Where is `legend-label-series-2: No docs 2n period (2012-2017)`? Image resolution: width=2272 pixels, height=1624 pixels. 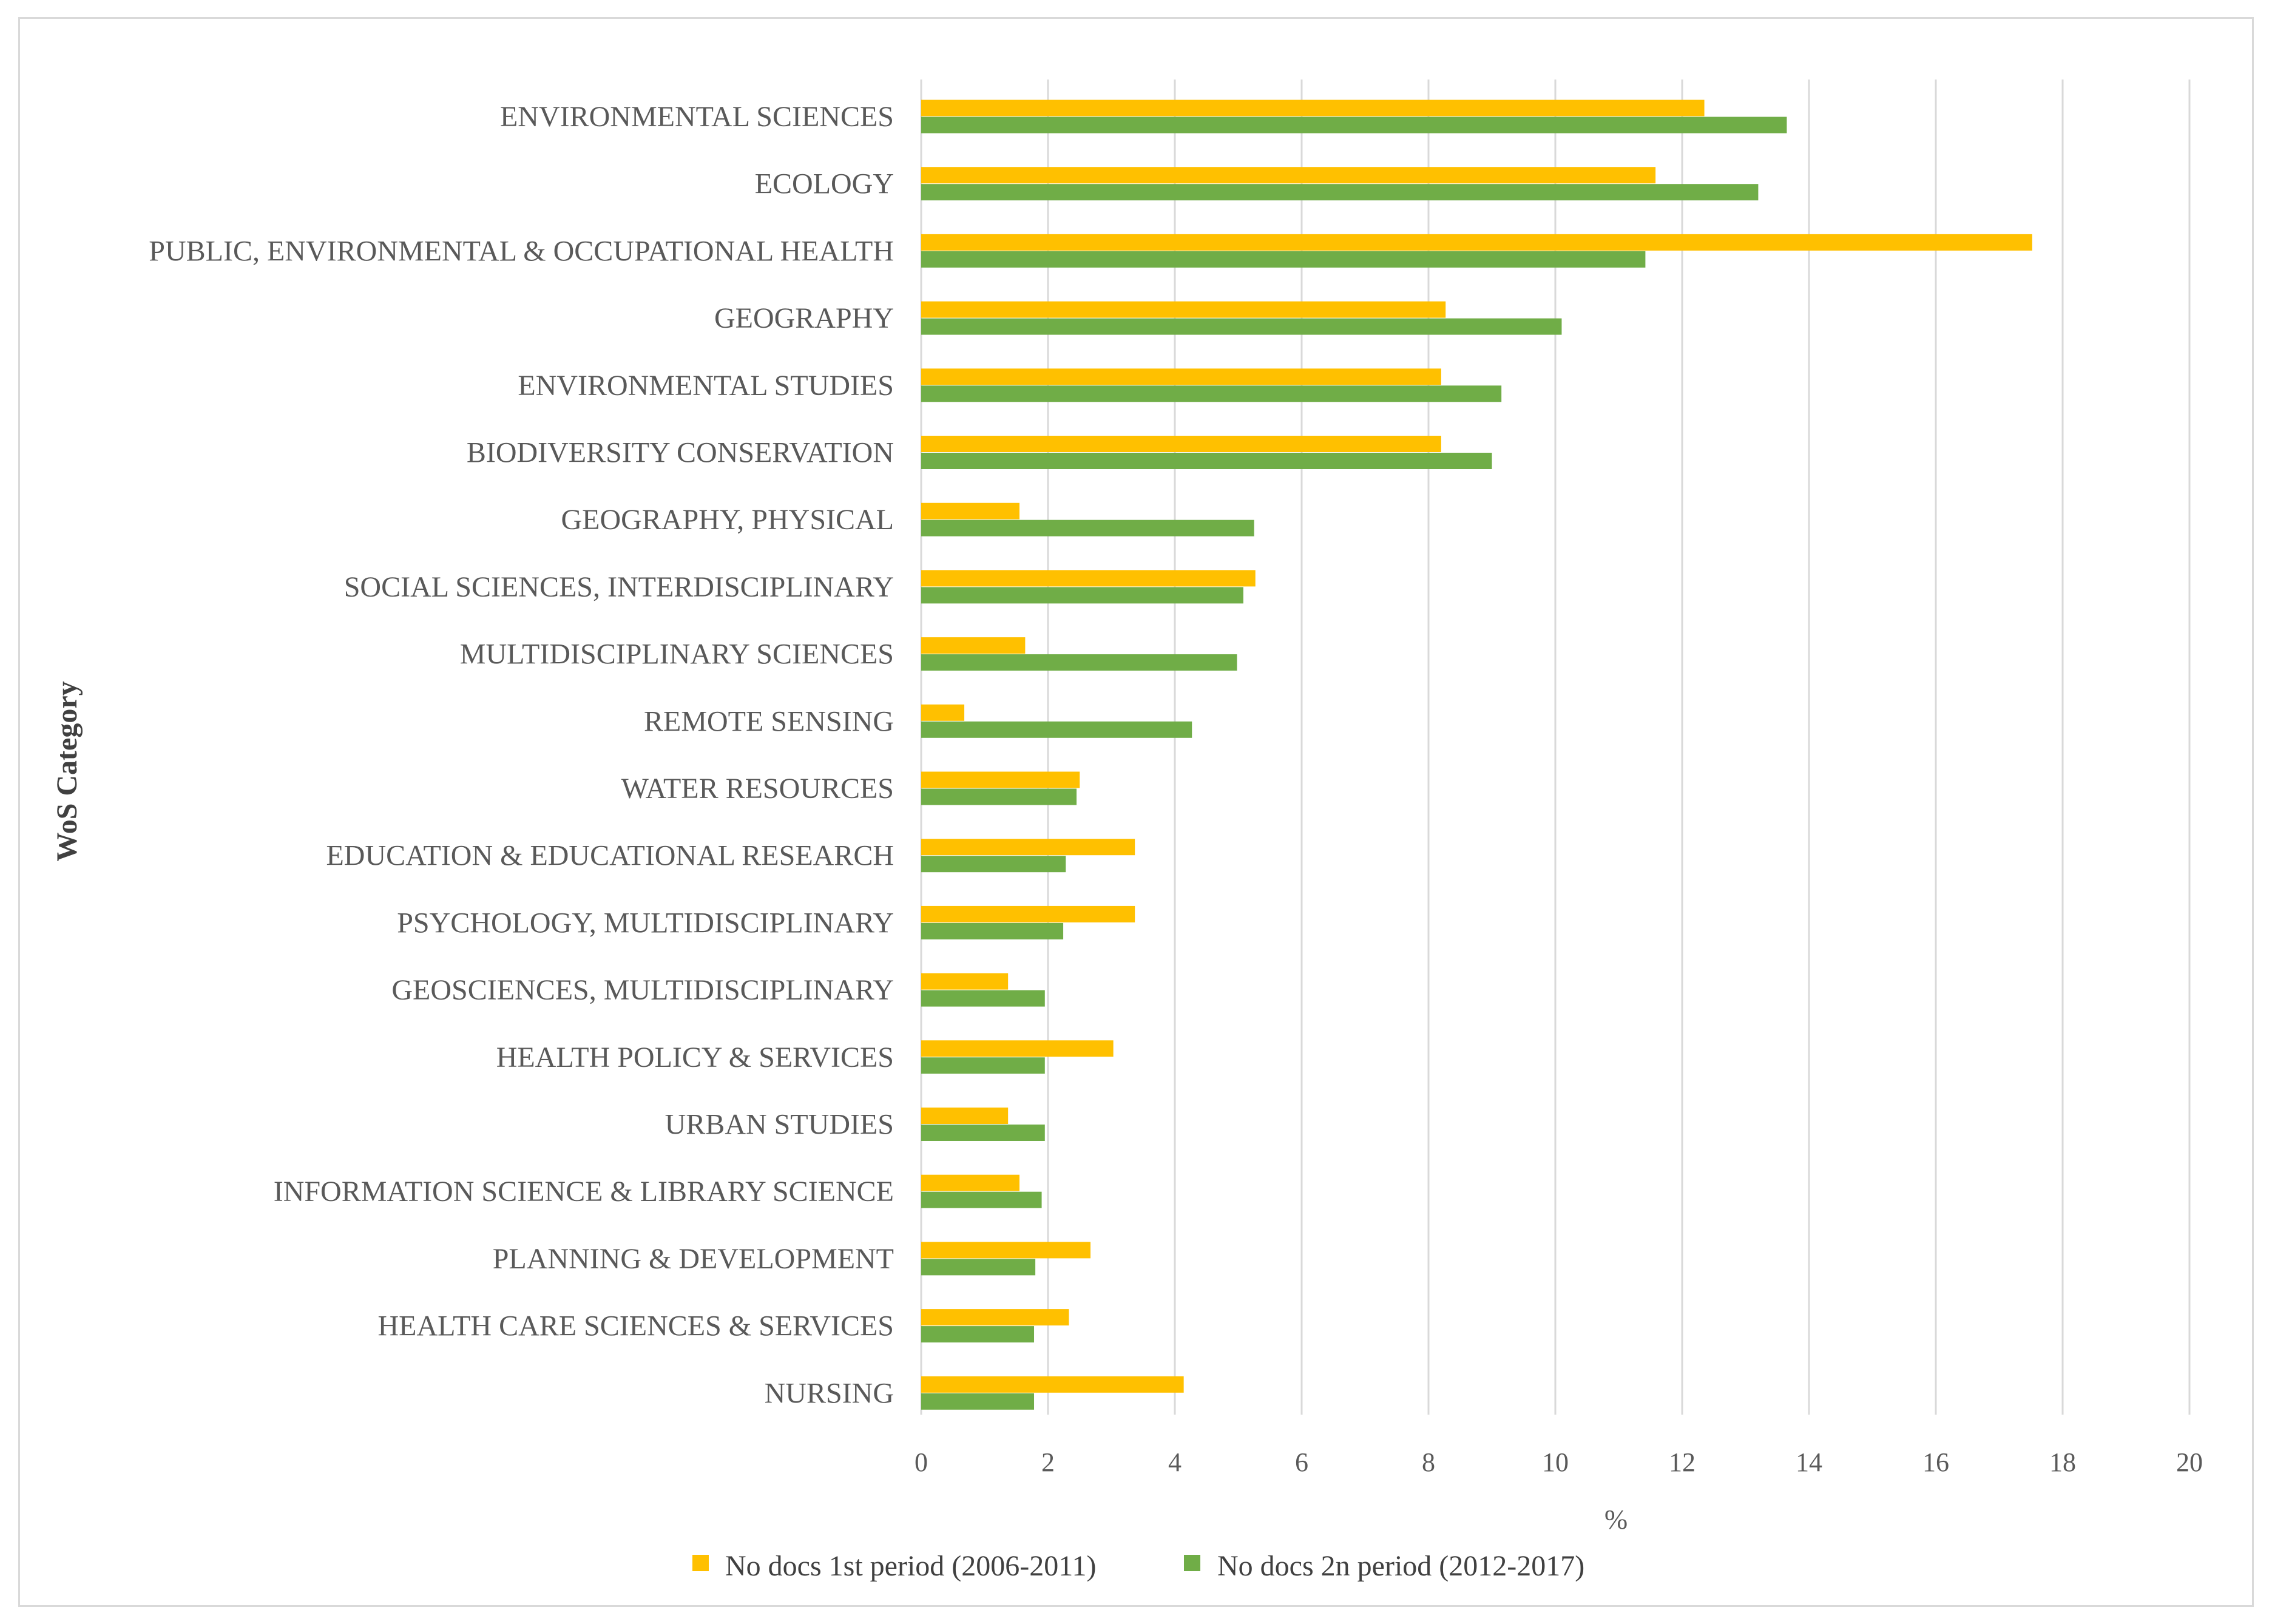
legend-label-series-2: No docs 2n period (2012-2017) is located at coordinates (1400, 1566).